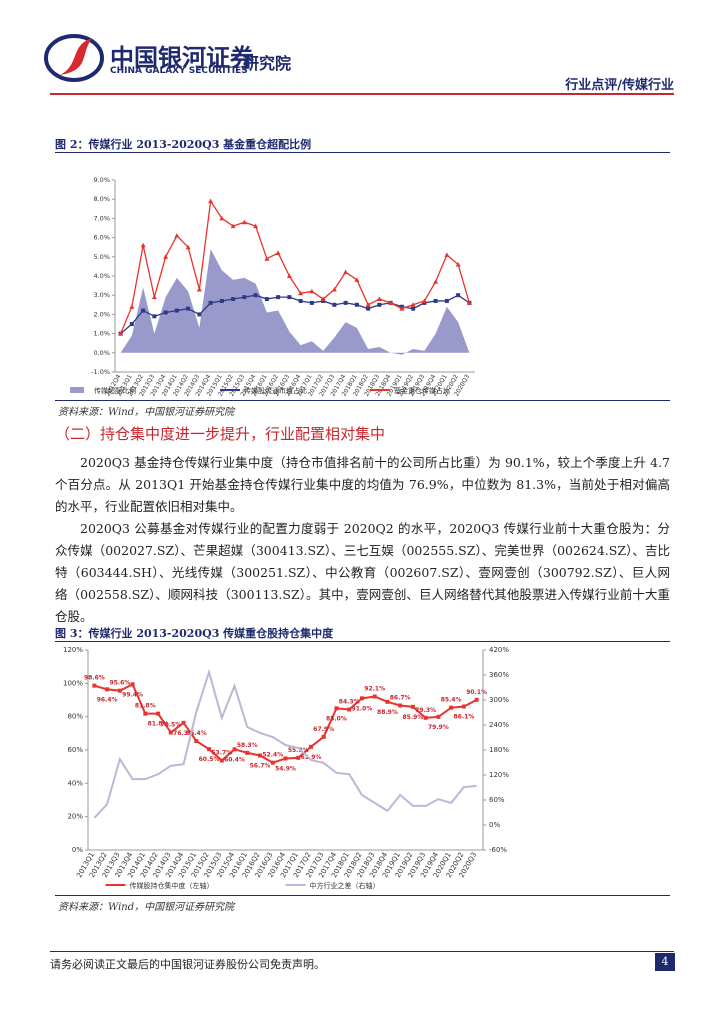  Describe the element at coordinates (74, 58) in the screenshot. I see `logo-mark` at that location.